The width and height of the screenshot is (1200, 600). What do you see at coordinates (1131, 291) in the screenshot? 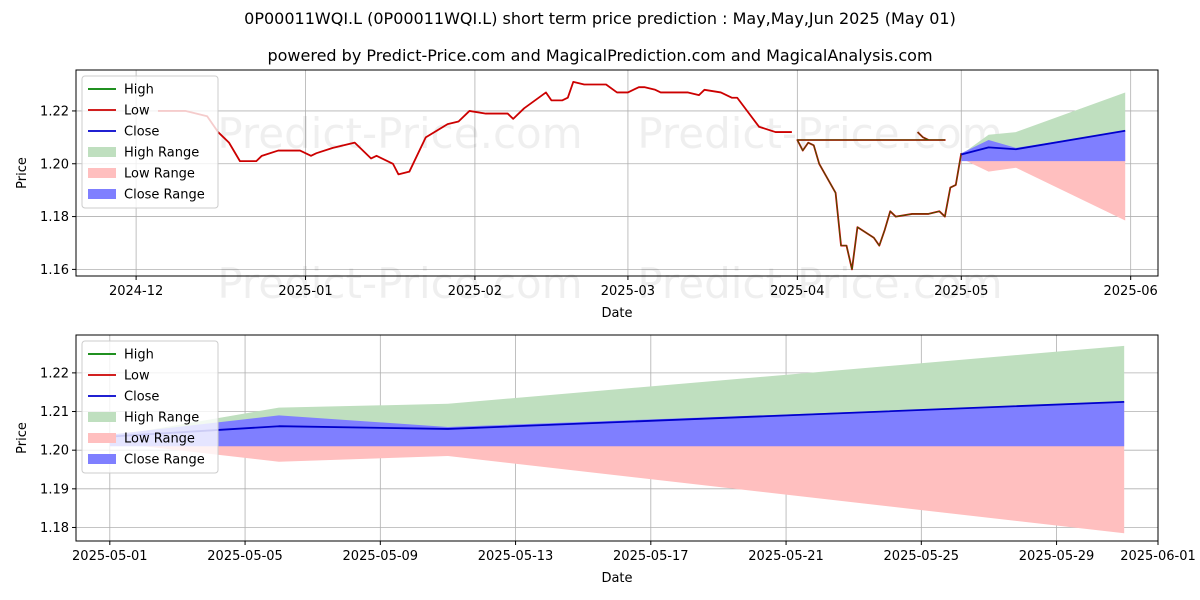
I see `x-tick-label: 2025-06` at bounding box center [1131, 291].